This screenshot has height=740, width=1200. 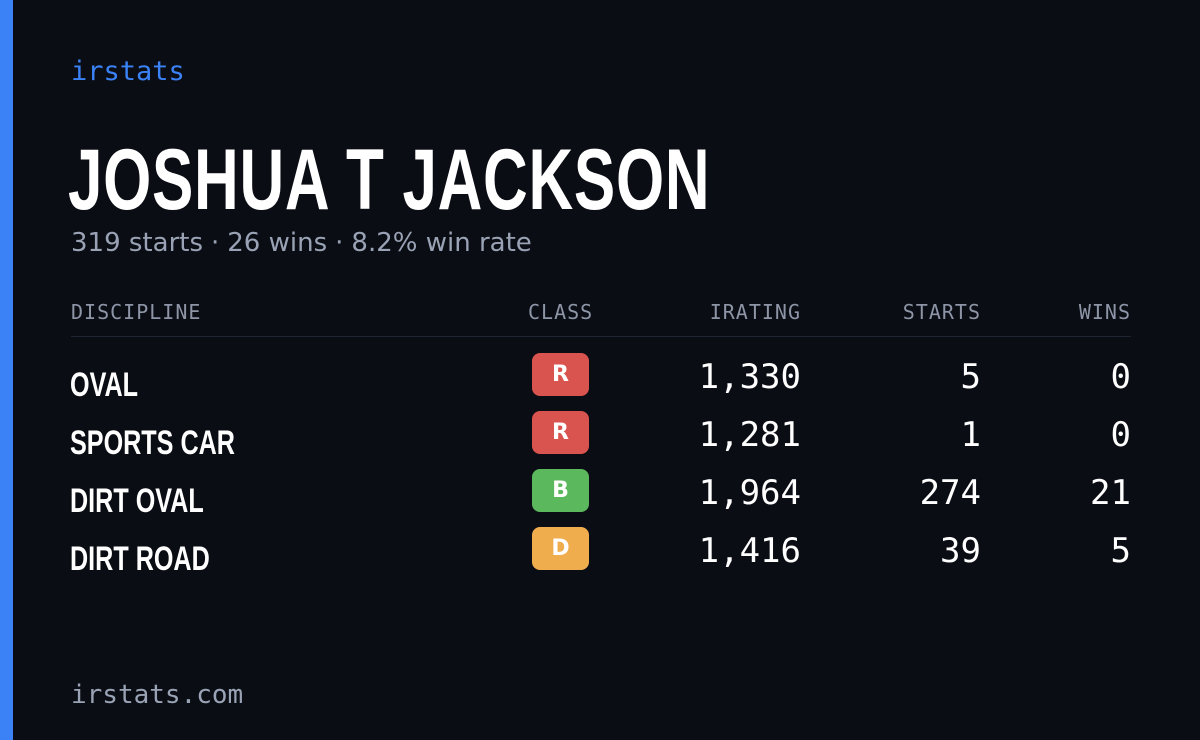 What do you see at coordinates (755, 312) in the screenshot?
I see `header-irating: IRATING` at bounding box center [755, 312].